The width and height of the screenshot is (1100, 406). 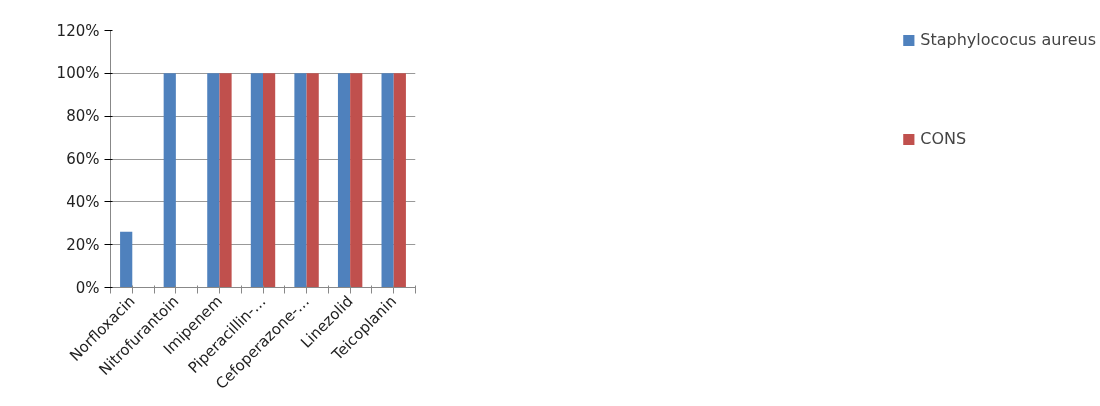 What do you see at coordinates (943, 138) in the screenshot?
I see `legend-label: CONS` at bounding box center [943, 138].